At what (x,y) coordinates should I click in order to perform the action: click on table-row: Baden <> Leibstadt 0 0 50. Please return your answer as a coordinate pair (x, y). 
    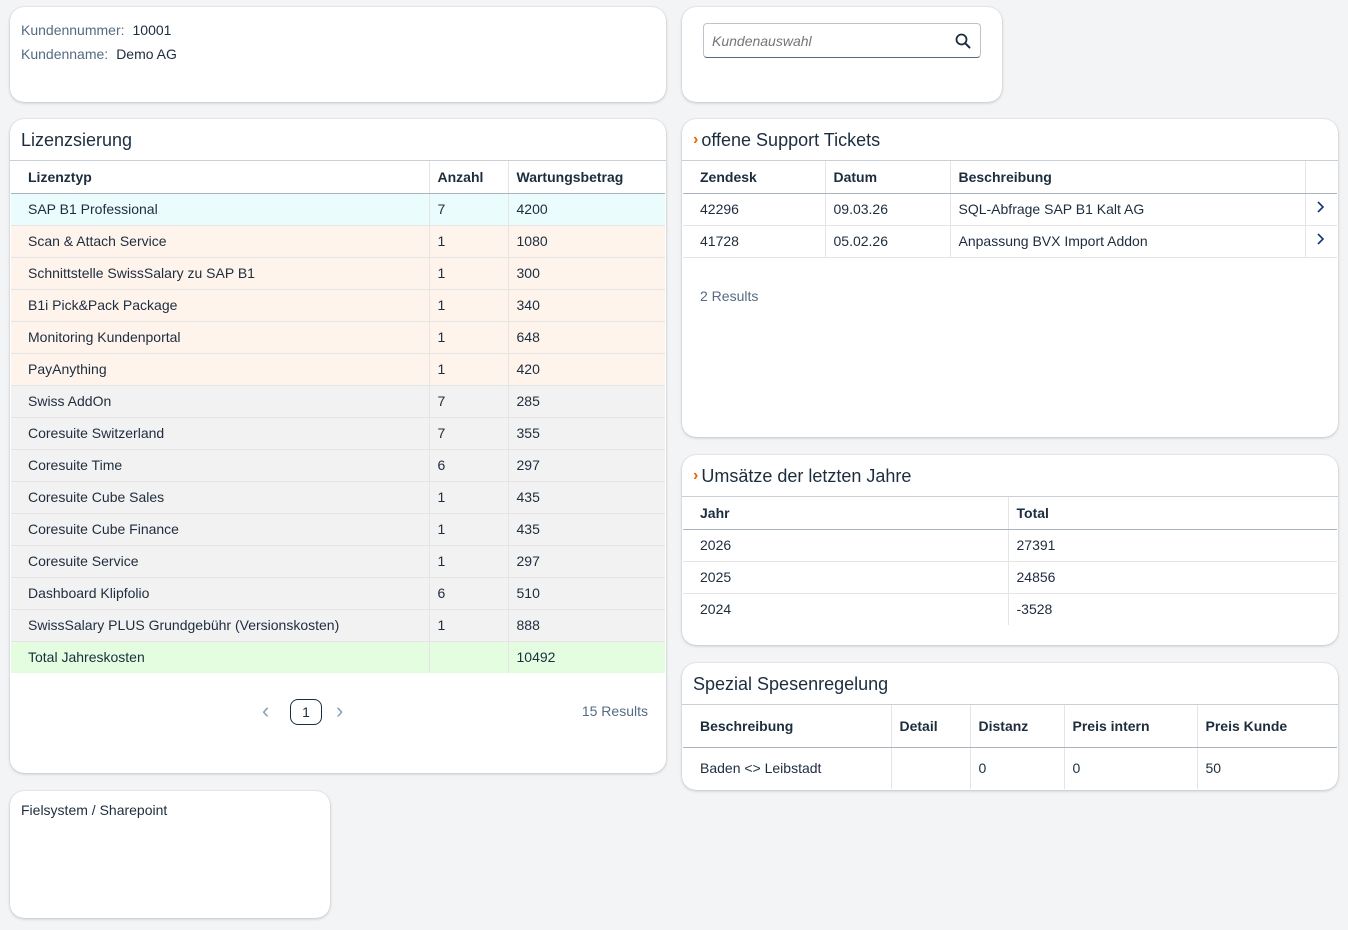
    Looking at the image, I should click on (1010, 768).